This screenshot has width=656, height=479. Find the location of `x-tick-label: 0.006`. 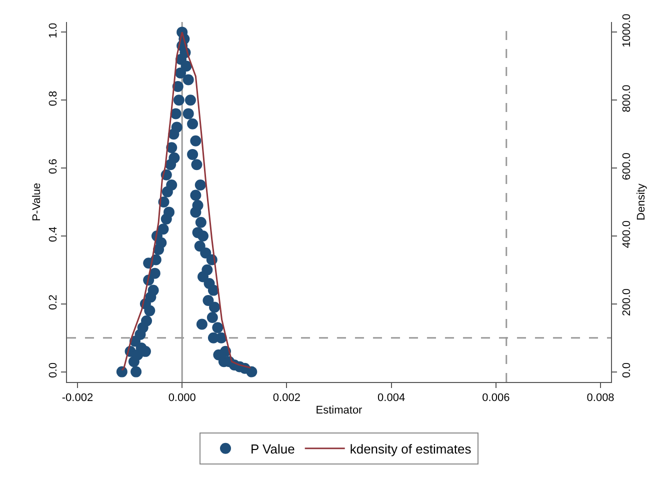

x-tick-label: 0.006 is located at coordinates (496, 398).